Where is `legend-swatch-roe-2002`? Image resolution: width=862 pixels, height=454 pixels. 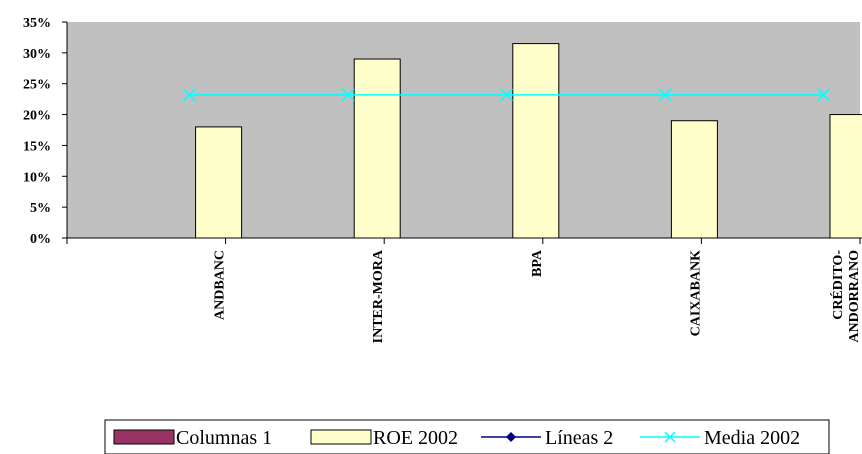 legend-swatch-roe-2002 is located at coordinates (341, 437).